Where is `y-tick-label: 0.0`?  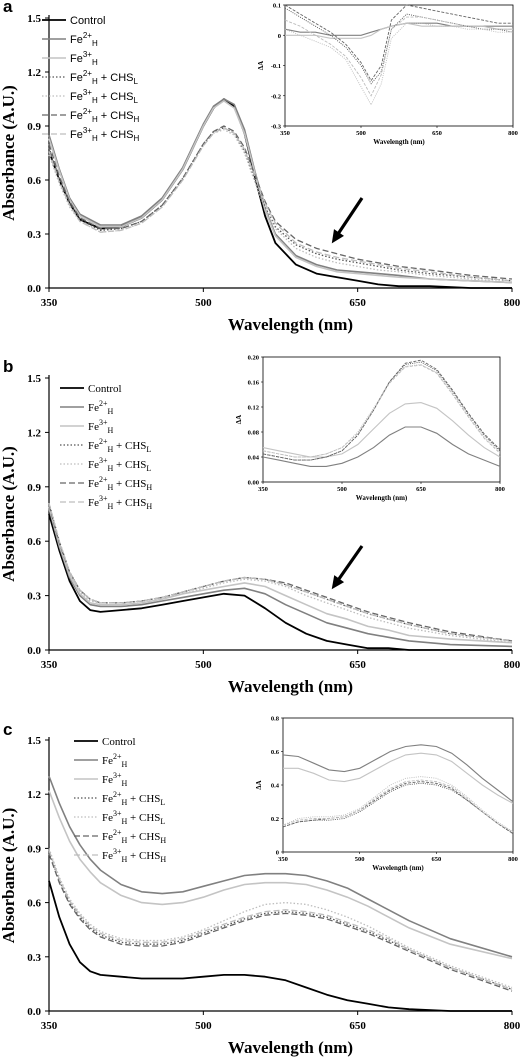 y-tick-label: 0.0 is located at coordinates (34, 651).